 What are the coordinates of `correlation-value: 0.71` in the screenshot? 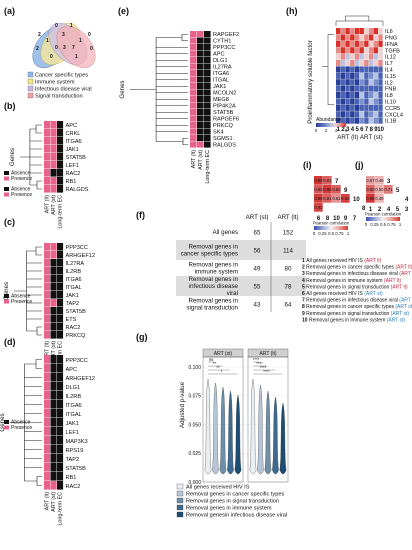 It's located at (388, 189).